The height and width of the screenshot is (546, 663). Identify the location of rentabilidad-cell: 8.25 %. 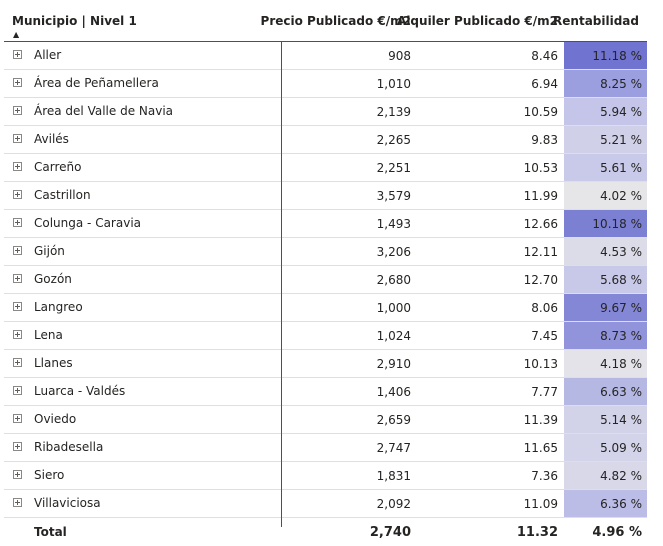
(605, 83).